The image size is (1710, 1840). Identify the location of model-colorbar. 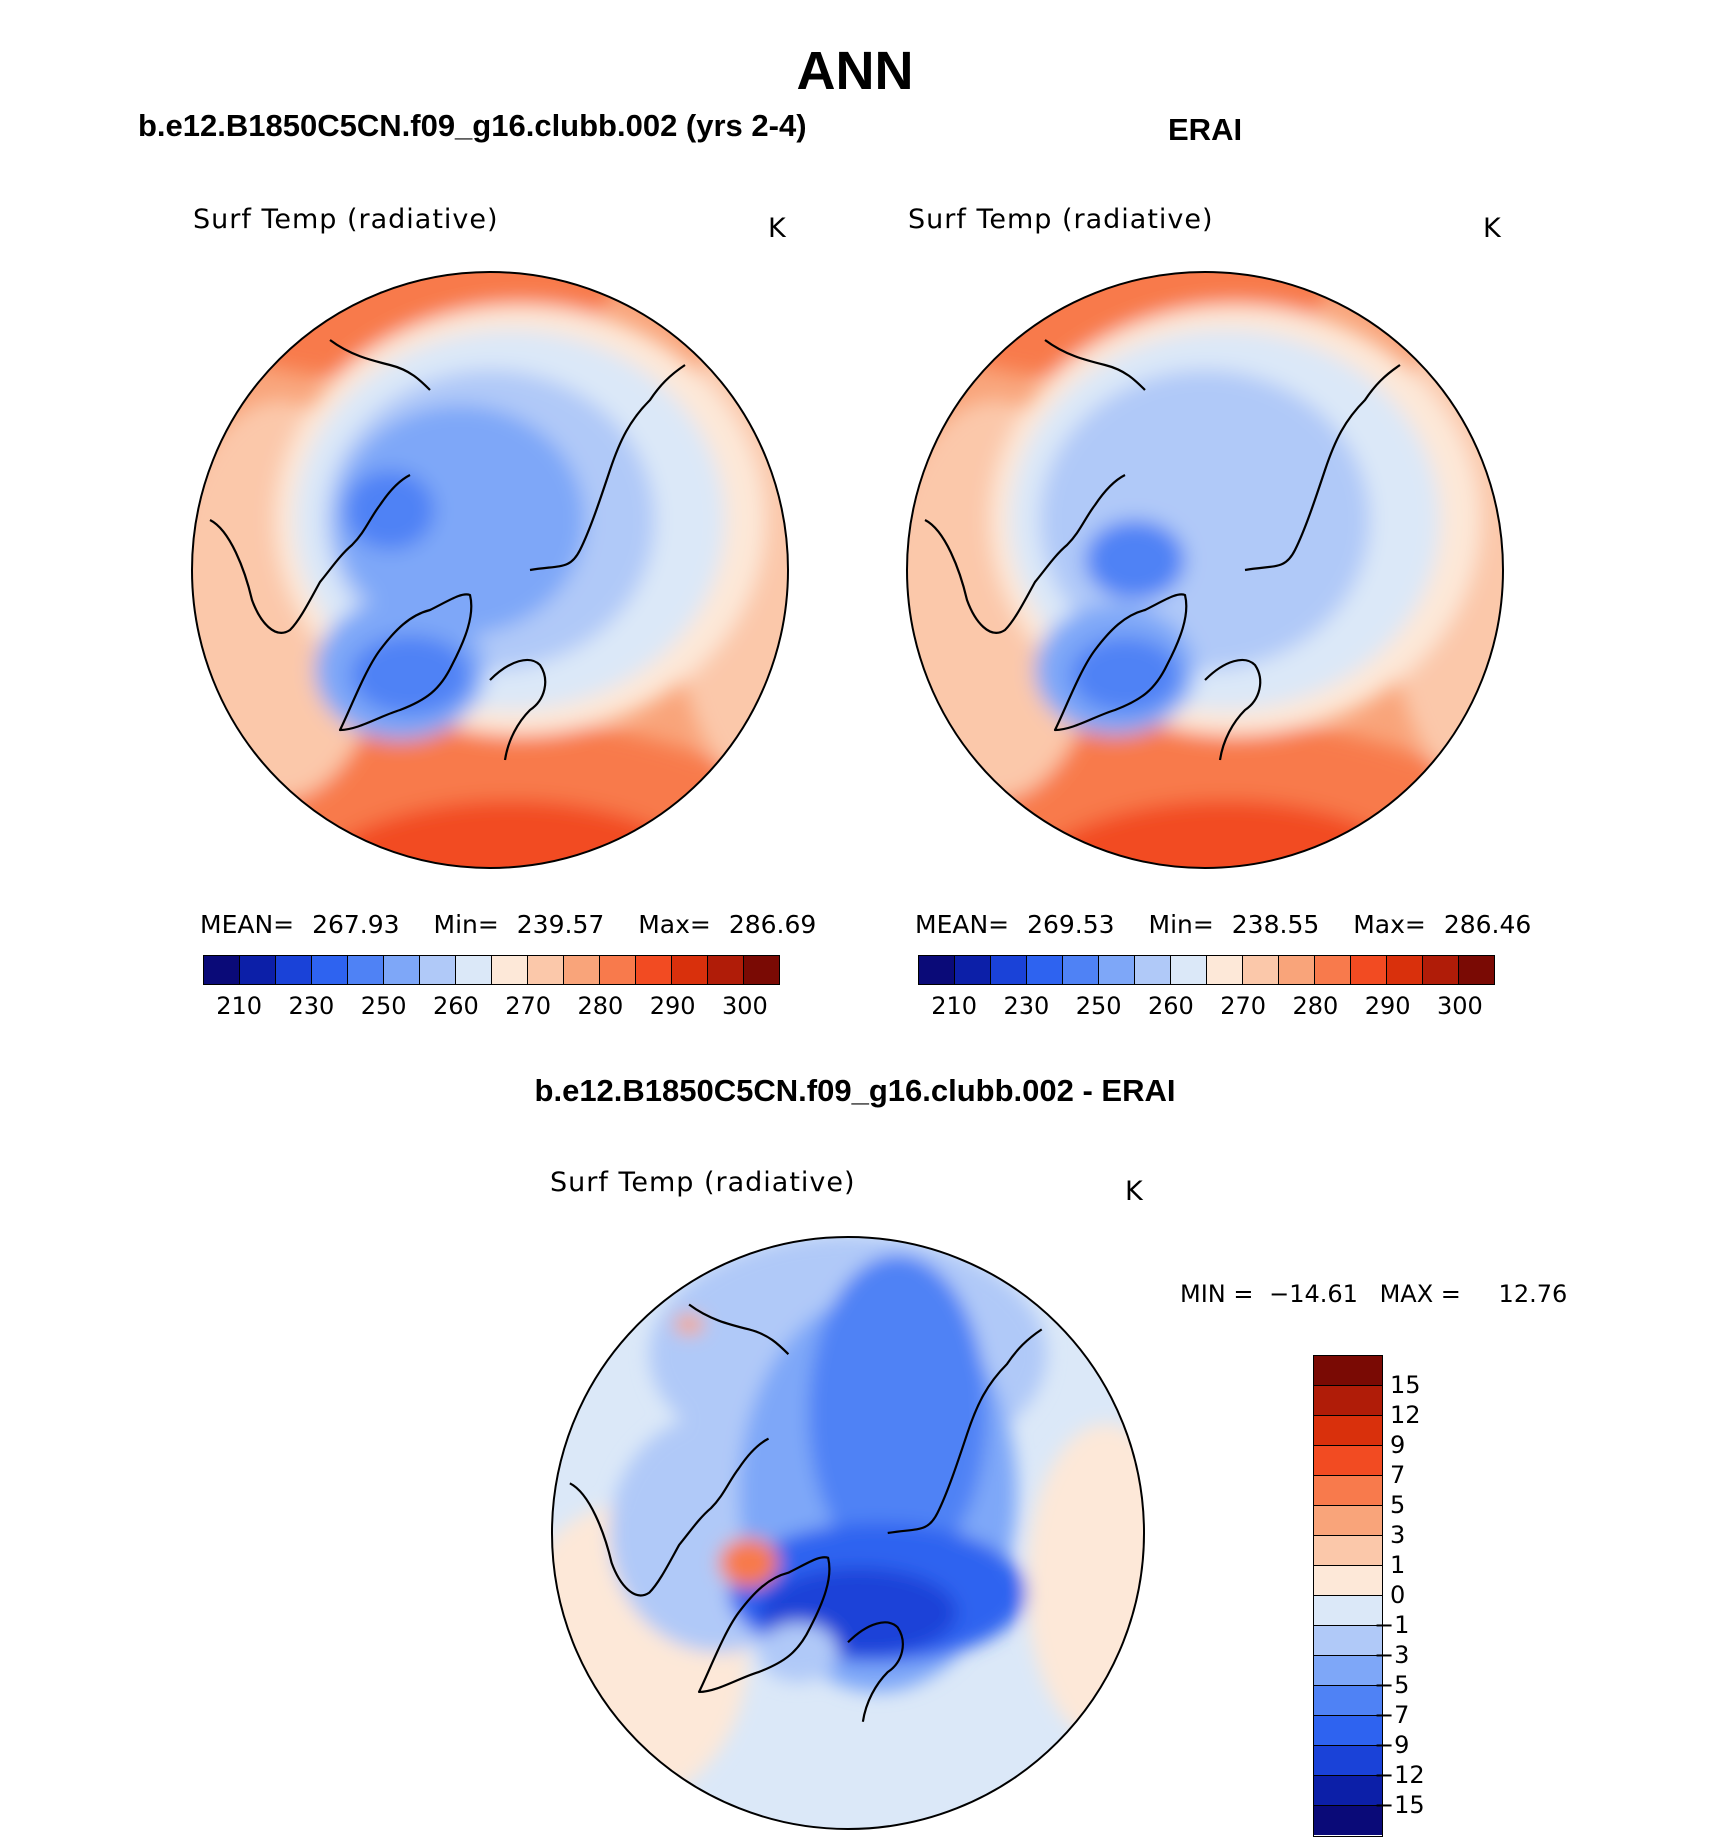
(491, 970).